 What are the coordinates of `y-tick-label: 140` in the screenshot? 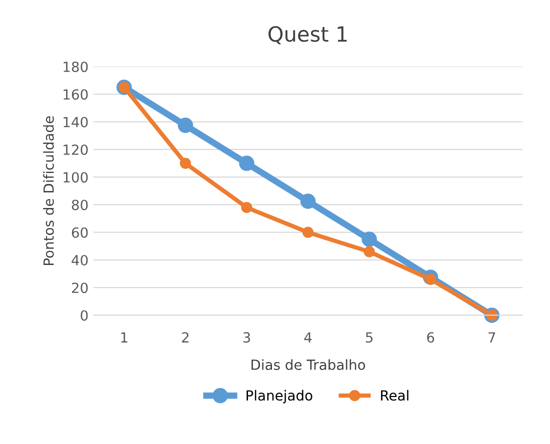 It's located at (76, 122).